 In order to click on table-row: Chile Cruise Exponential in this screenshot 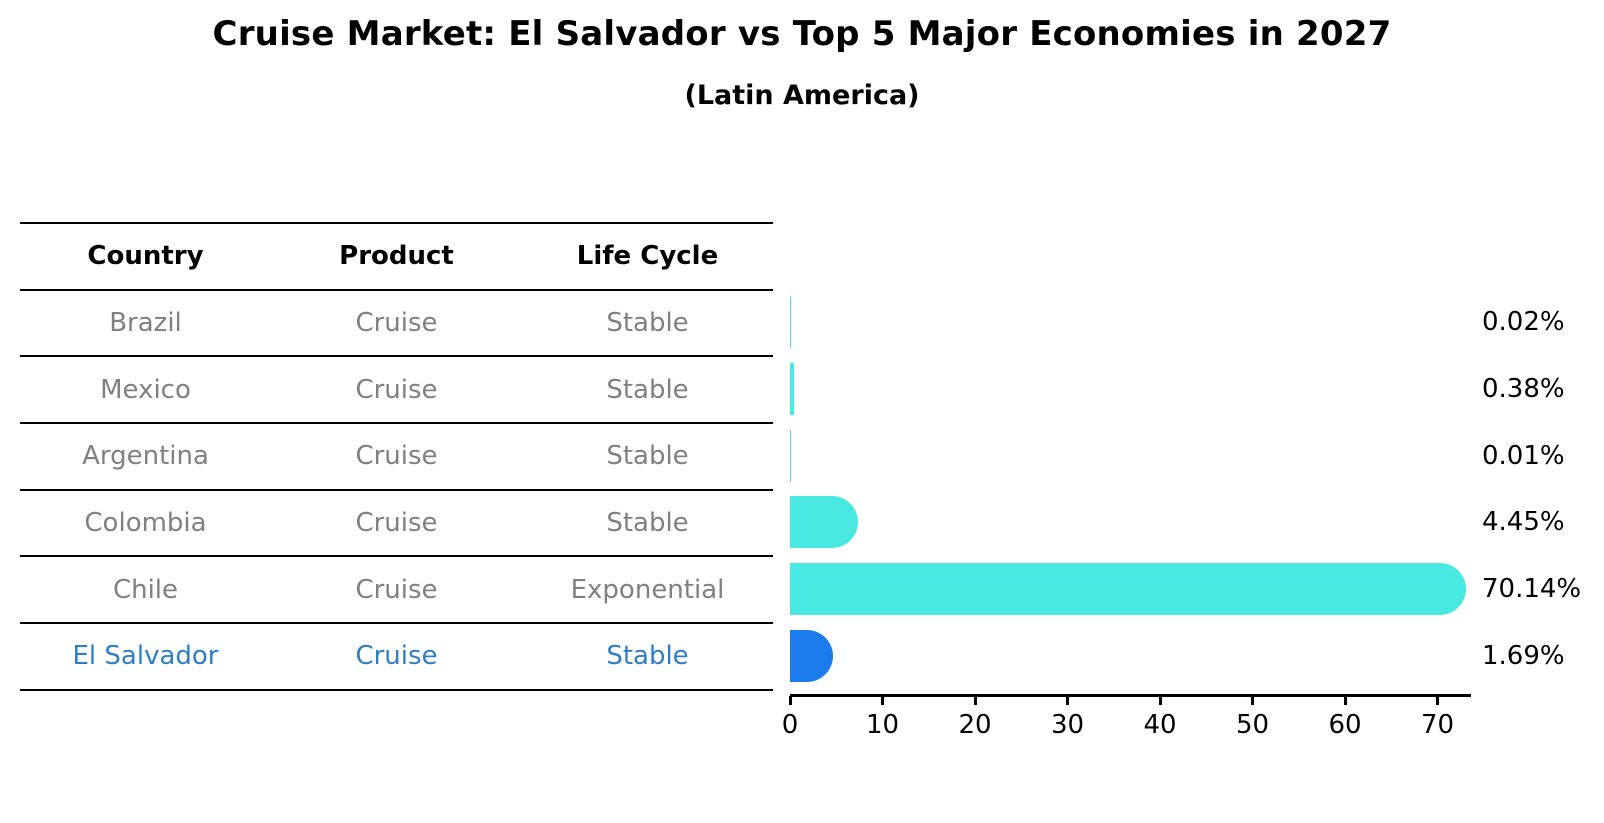, I will do `click(396, 591)`.